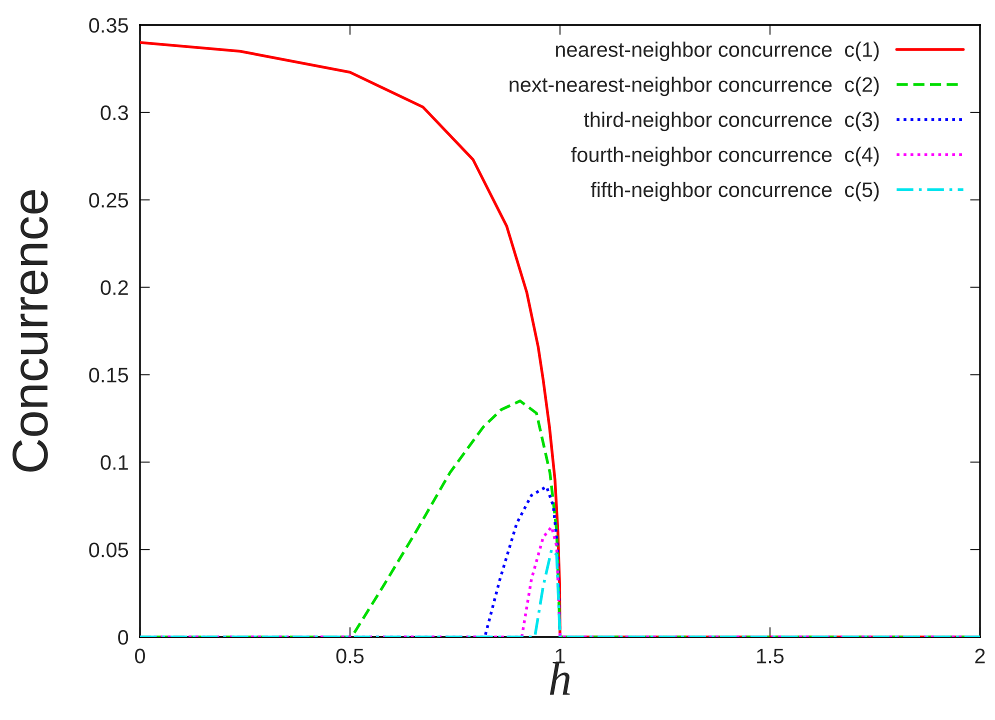 The image size is (995, 720). I want to click on legend-label: fourth-neighbor concurrence c(4), so click(725, 156).